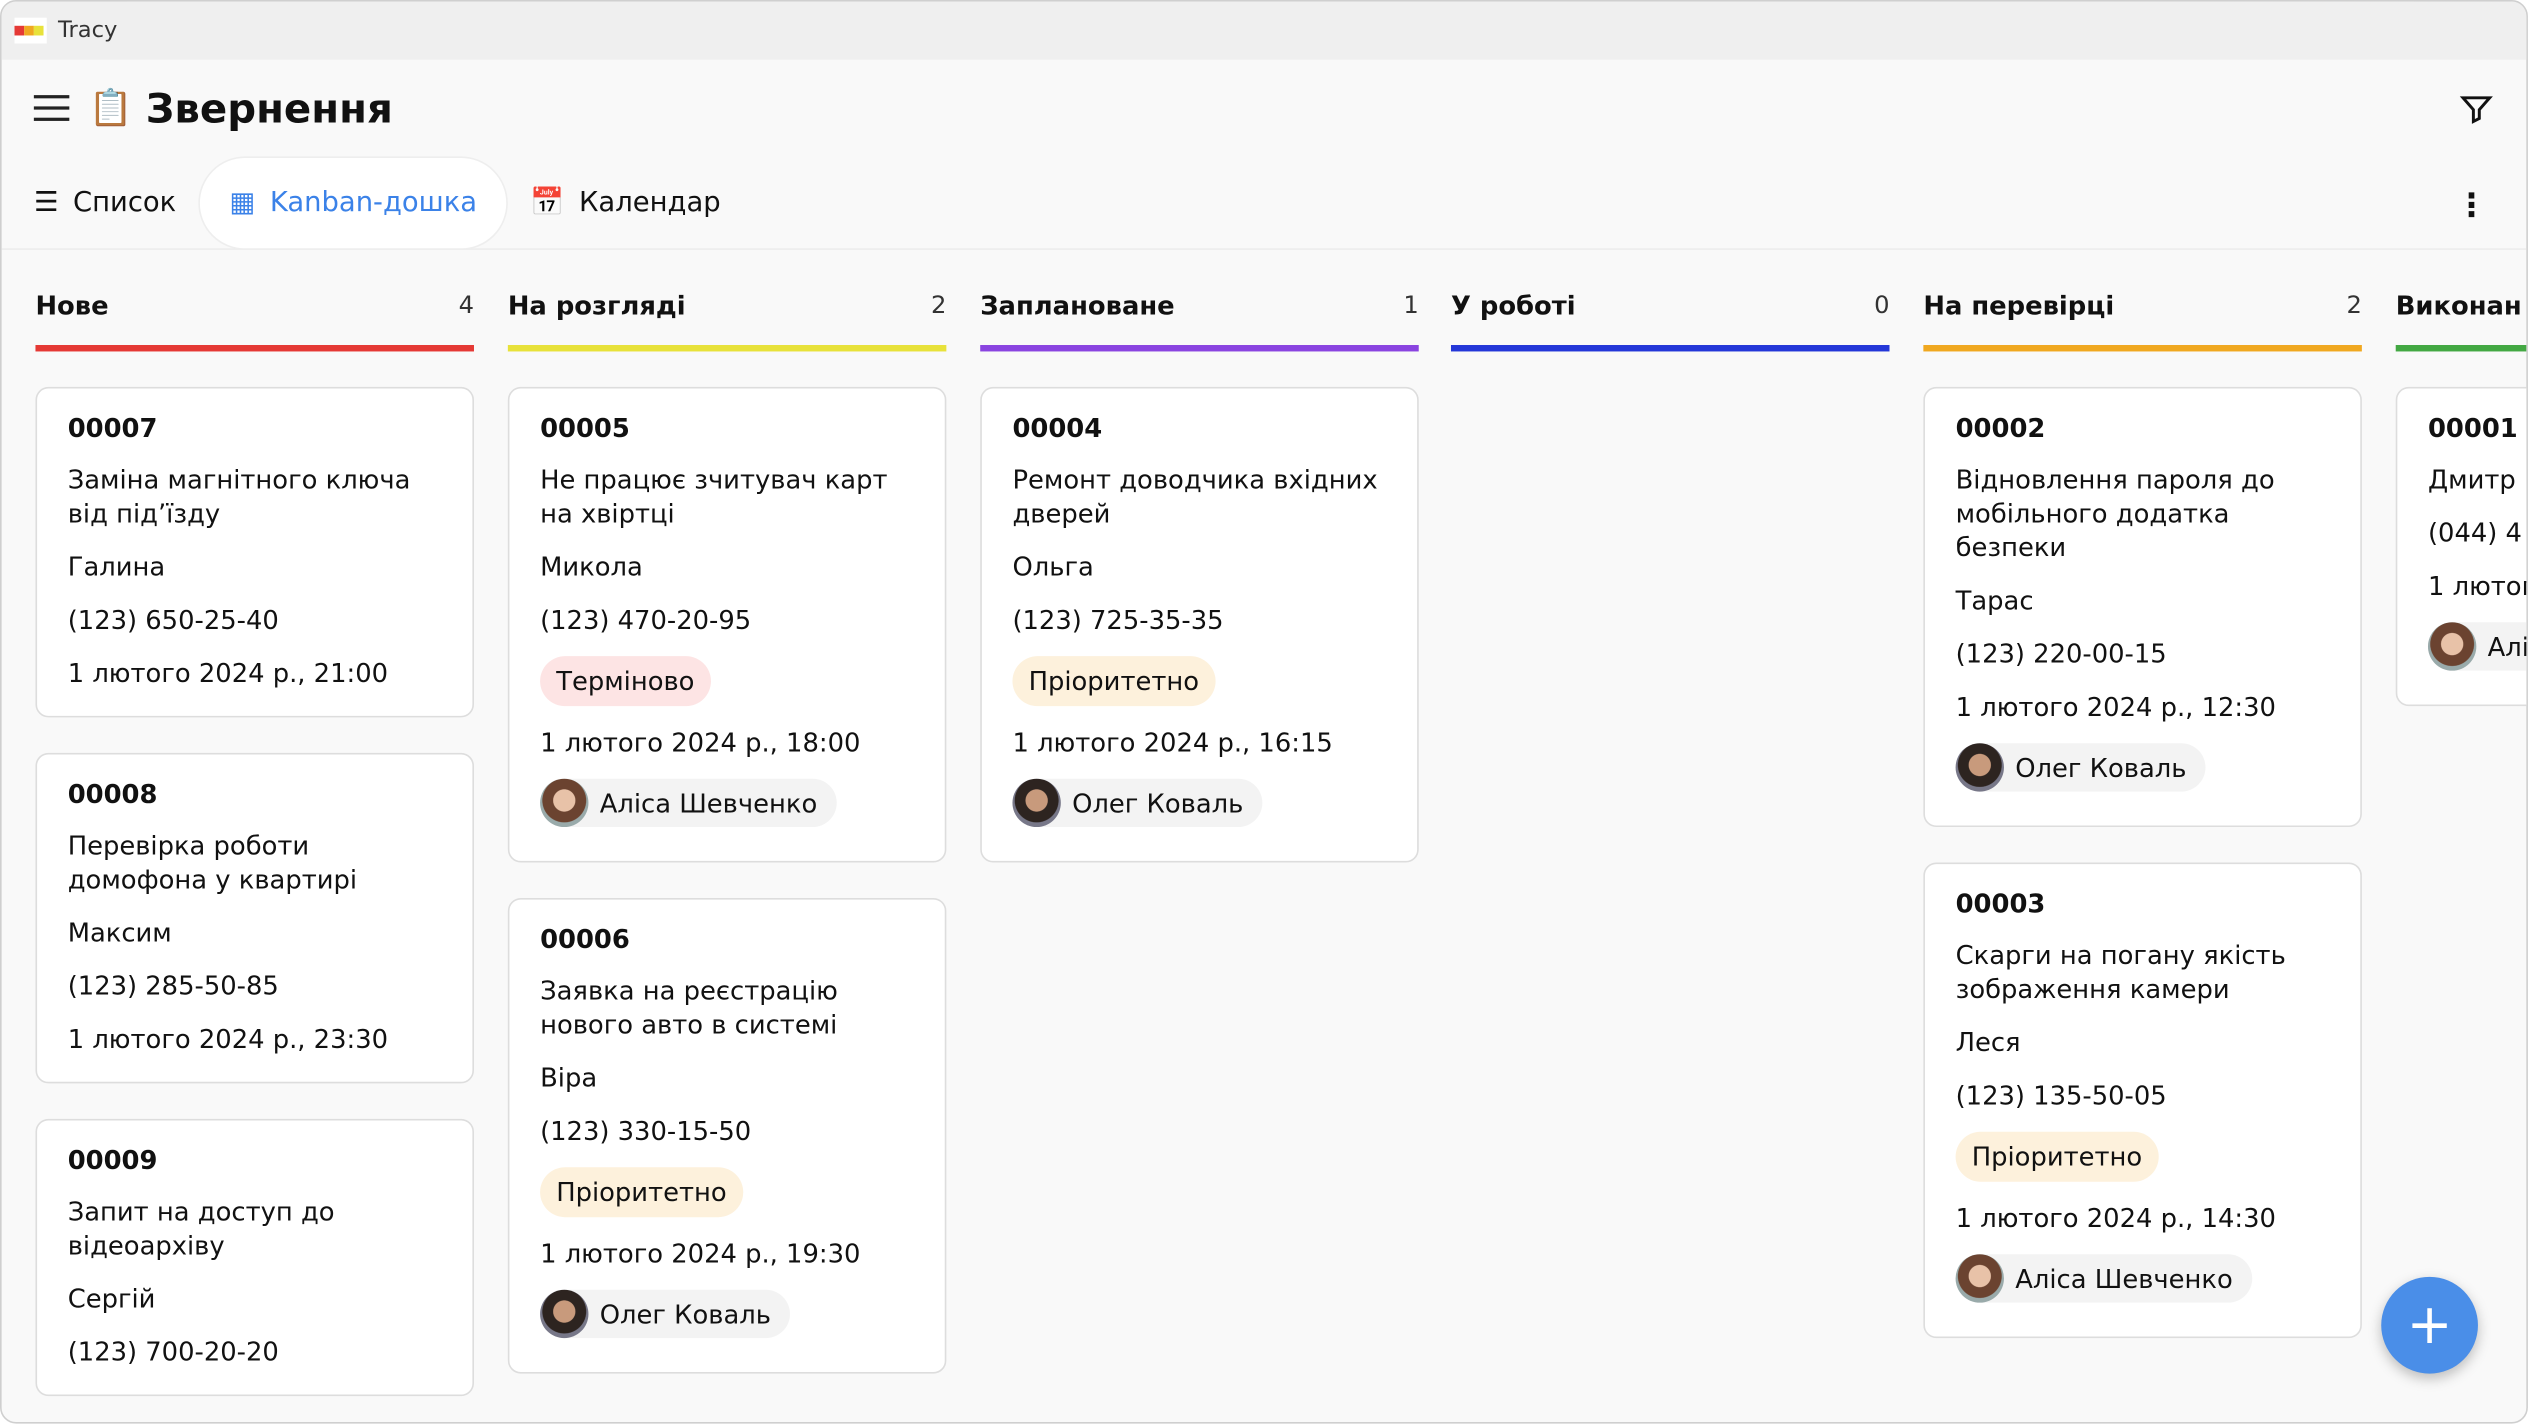  Describe the element at coordinates (585, 428) in the screenshot. I see `request-id: 00005` at that location.